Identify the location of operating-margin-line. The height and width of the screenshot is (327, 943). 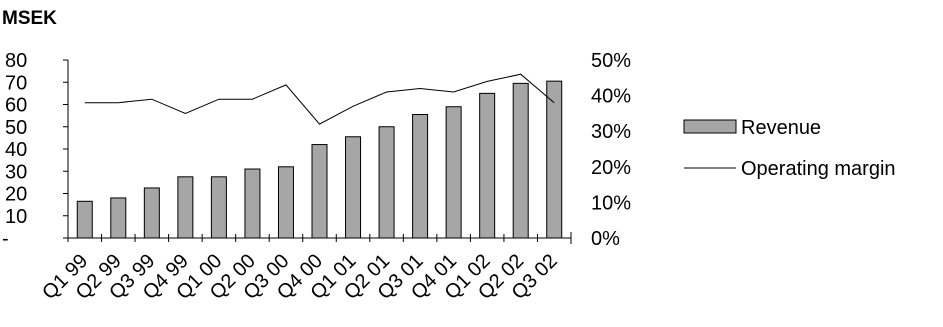
(319, 99).